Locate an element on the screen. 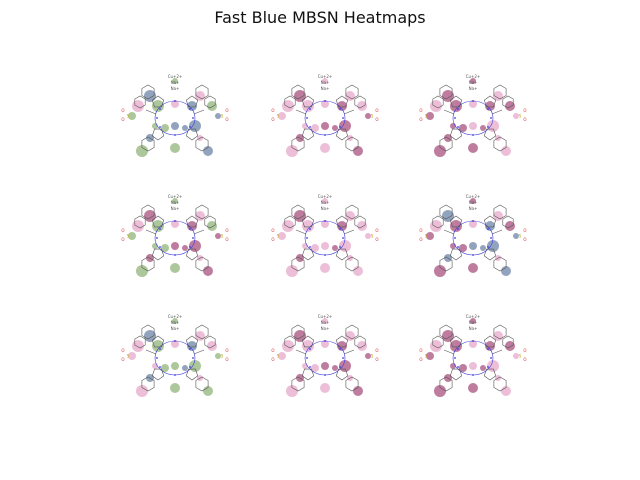  figure-title: Fast Blue MBSN Heatmaps is located at coordinates (320, 17).